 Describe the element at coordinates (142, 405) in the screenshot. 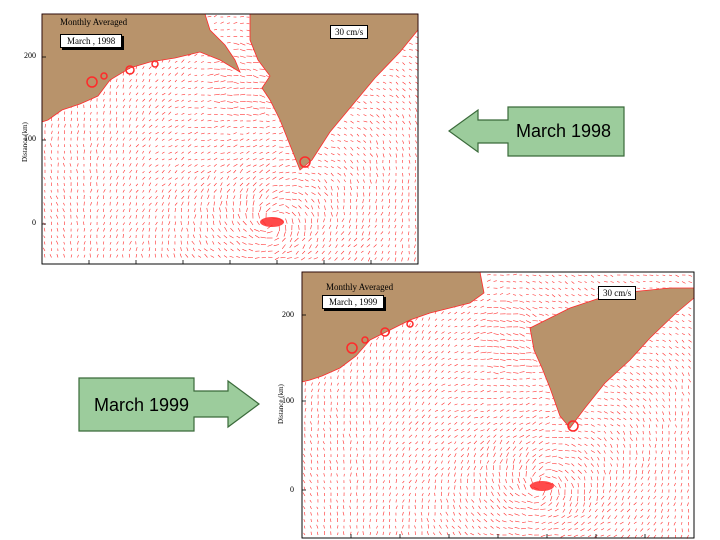

I see `callout-label-1999: March 1999` at that location.